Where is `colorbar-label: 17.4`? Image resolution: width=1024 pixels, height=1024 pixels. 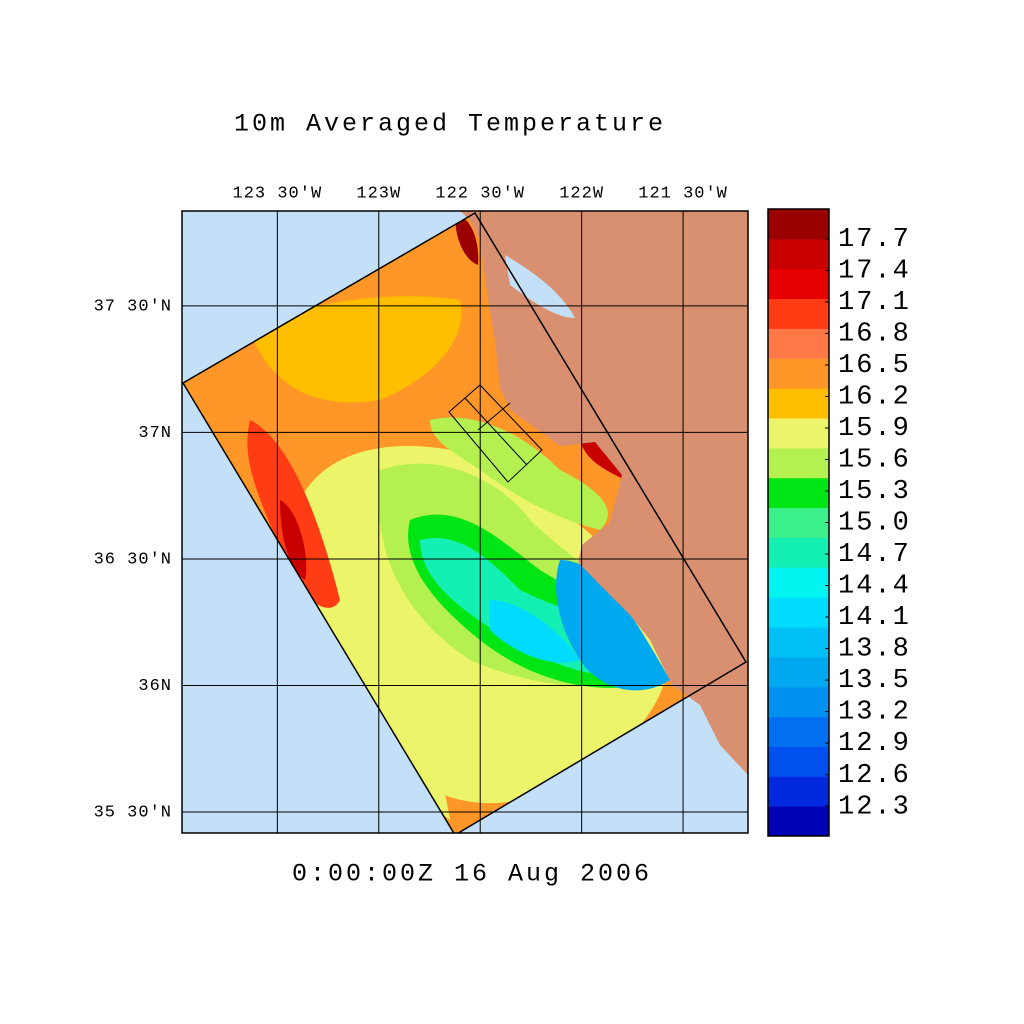 colorbar-label: 17.4 is located at coordinates (874, 271).